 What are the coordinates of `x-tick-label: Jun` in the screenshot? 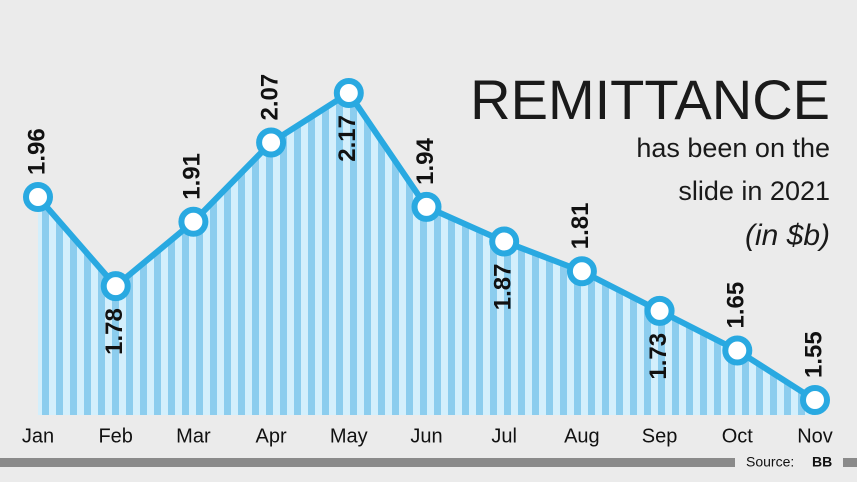 It's located at (426, 436).